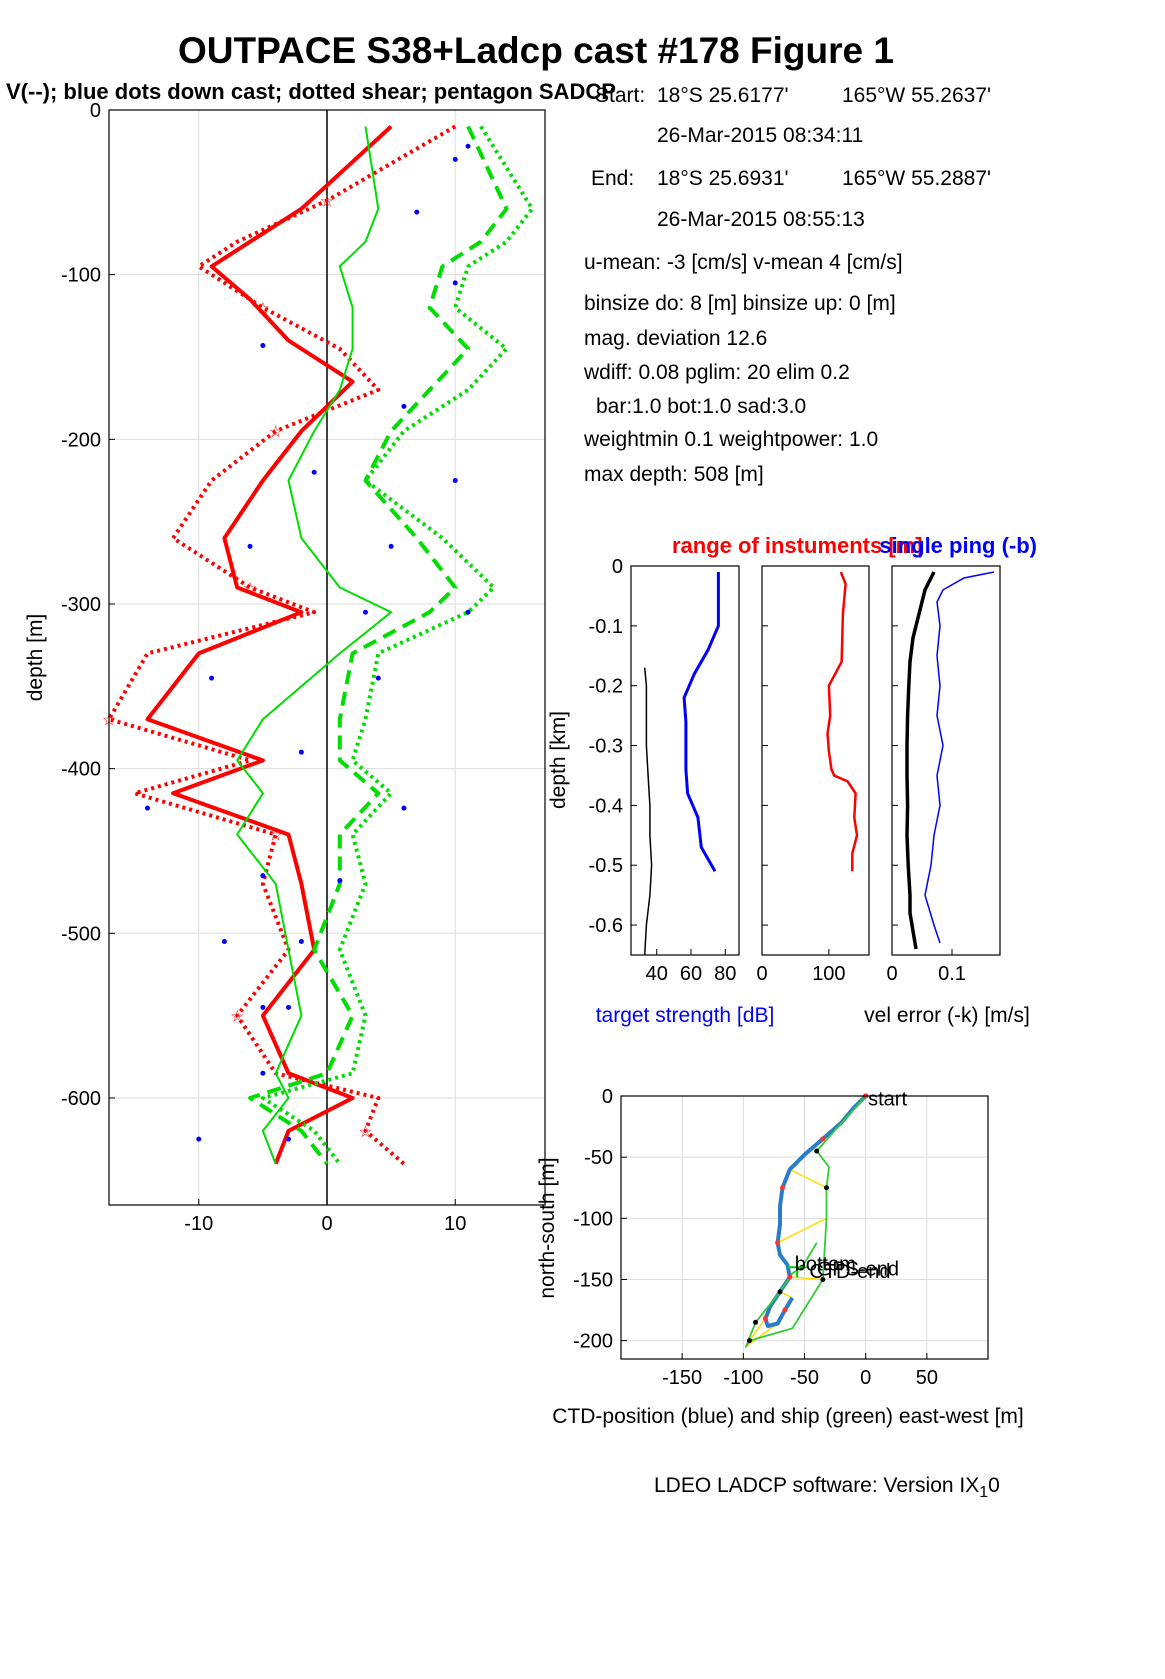 The image size is (1165, 1679). Describe the element at coordinates (547, 1227) in the screenshot. I see `y-axis-label: north-south [m]` at that location.